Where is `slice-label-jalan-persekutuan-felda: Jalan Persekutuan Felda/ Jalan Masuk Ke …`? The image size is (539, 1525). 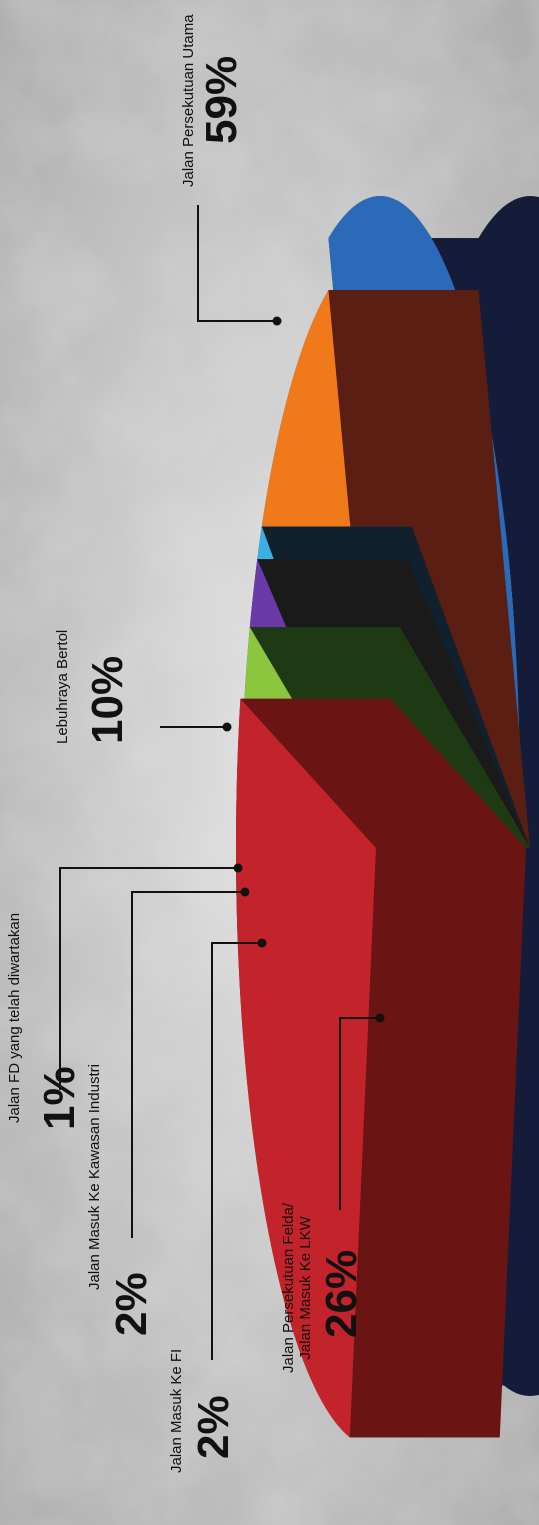
slice-label-jalan-persekutuan-felda: Jalan Persekutuan Felda/ Jalan Masuk Ke … is located at coordinates (297, 1288).